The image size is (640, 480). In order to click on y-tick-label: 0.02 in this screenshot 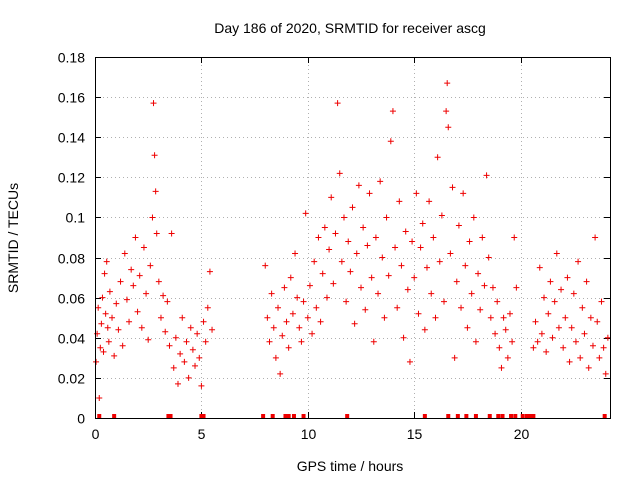, I will do `click(71, 379)`.